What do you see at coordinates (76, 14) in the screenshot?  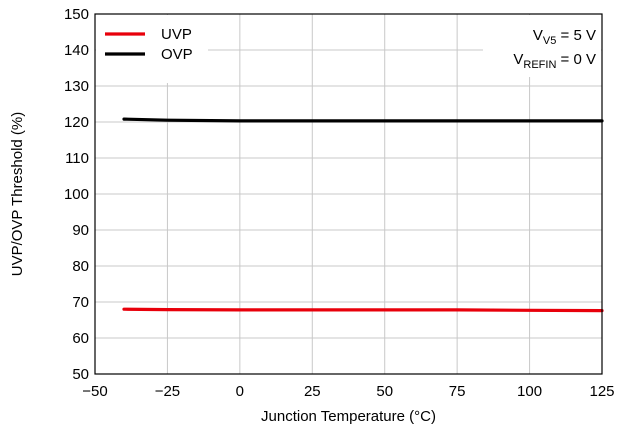 I see `y-tick-label: 150` at bounding box center [76, 14].